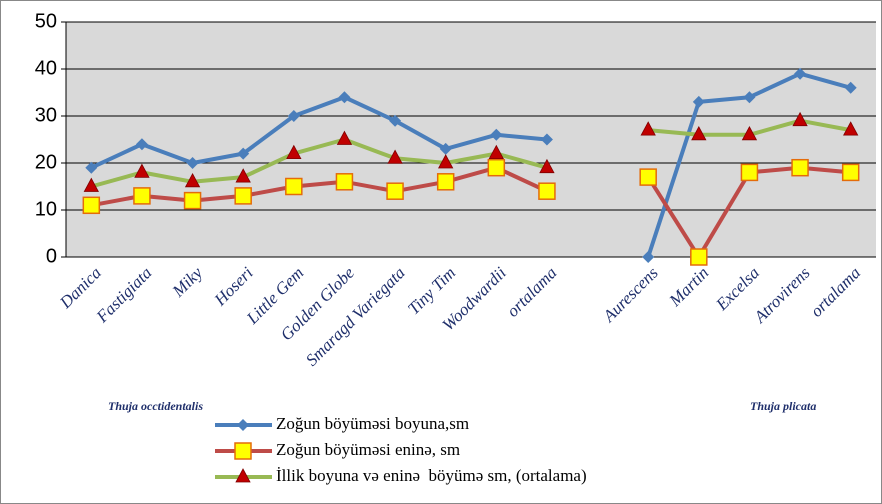  Describe the element at coordinates (155, 406) in the screenshot. I see `annotation: Thuja occtidentalis` at that location.